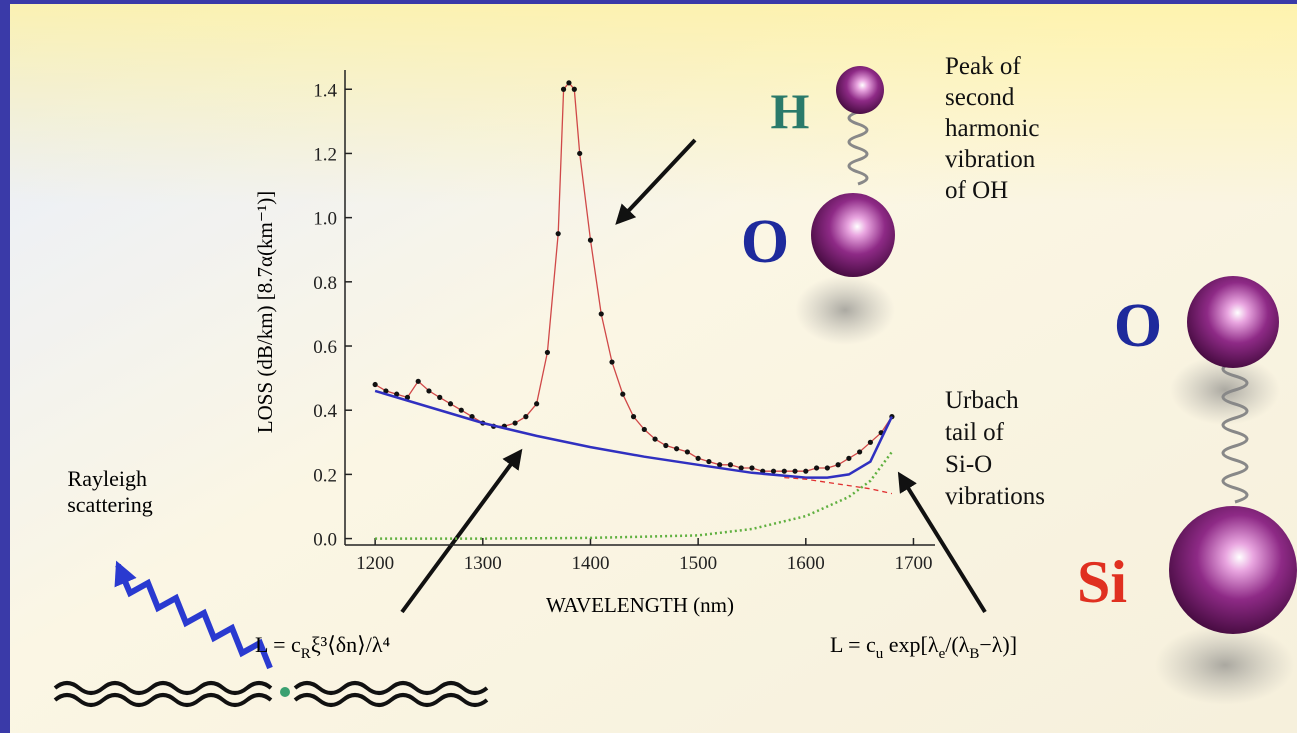  What do you see at coordinates (974, 654) in the screenshot?
I see `formula-subscript: B` at bounding box center [974, 654].